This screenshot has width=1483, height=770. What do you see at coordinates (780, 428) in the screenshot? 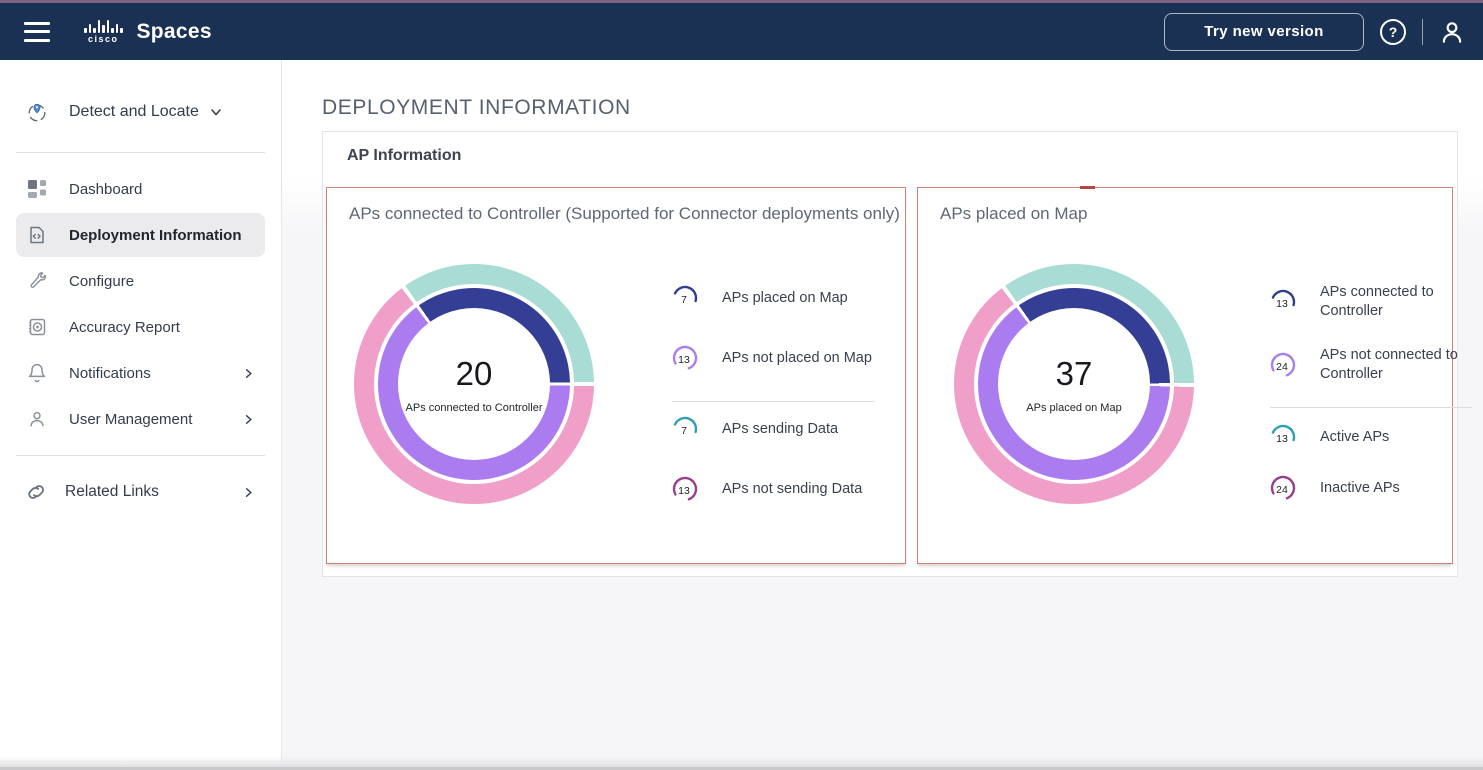
I see `legend-label: APs sending Data` at bounding box center [780, 428].